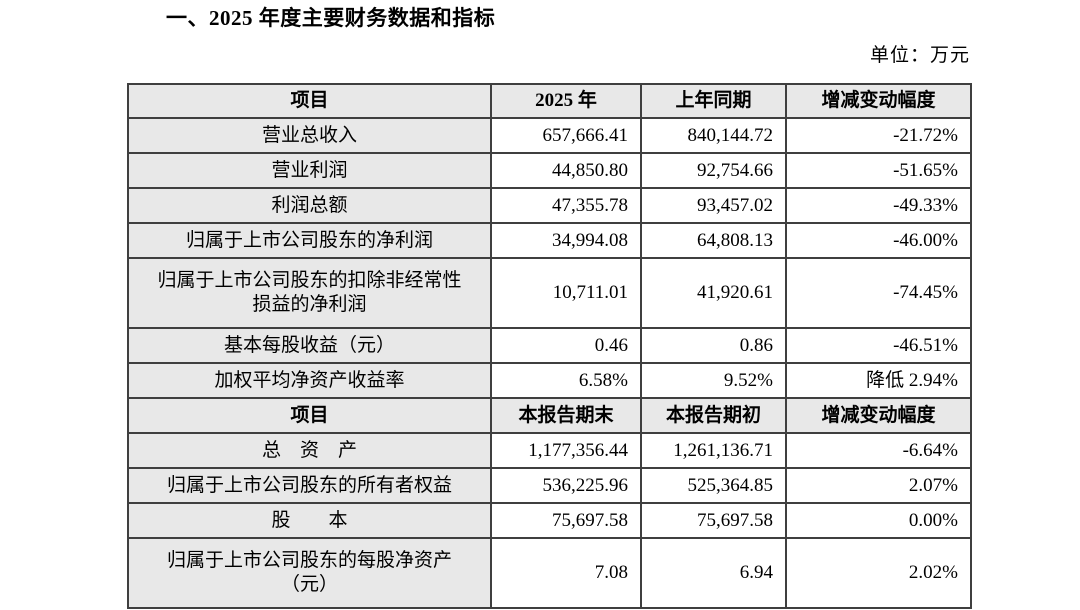 The image size is (1080, 610). Describe the element at coordinates (878, 240) in the screenshot. I see `change-value: -46.00%` at that location.